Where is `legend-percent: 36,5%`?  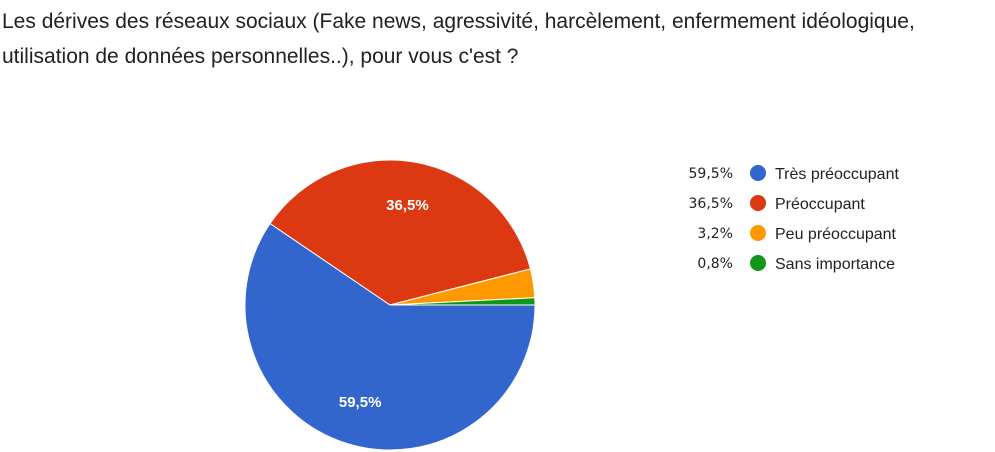 legend-percent: 36,5% is located at coordinates (711, 204).